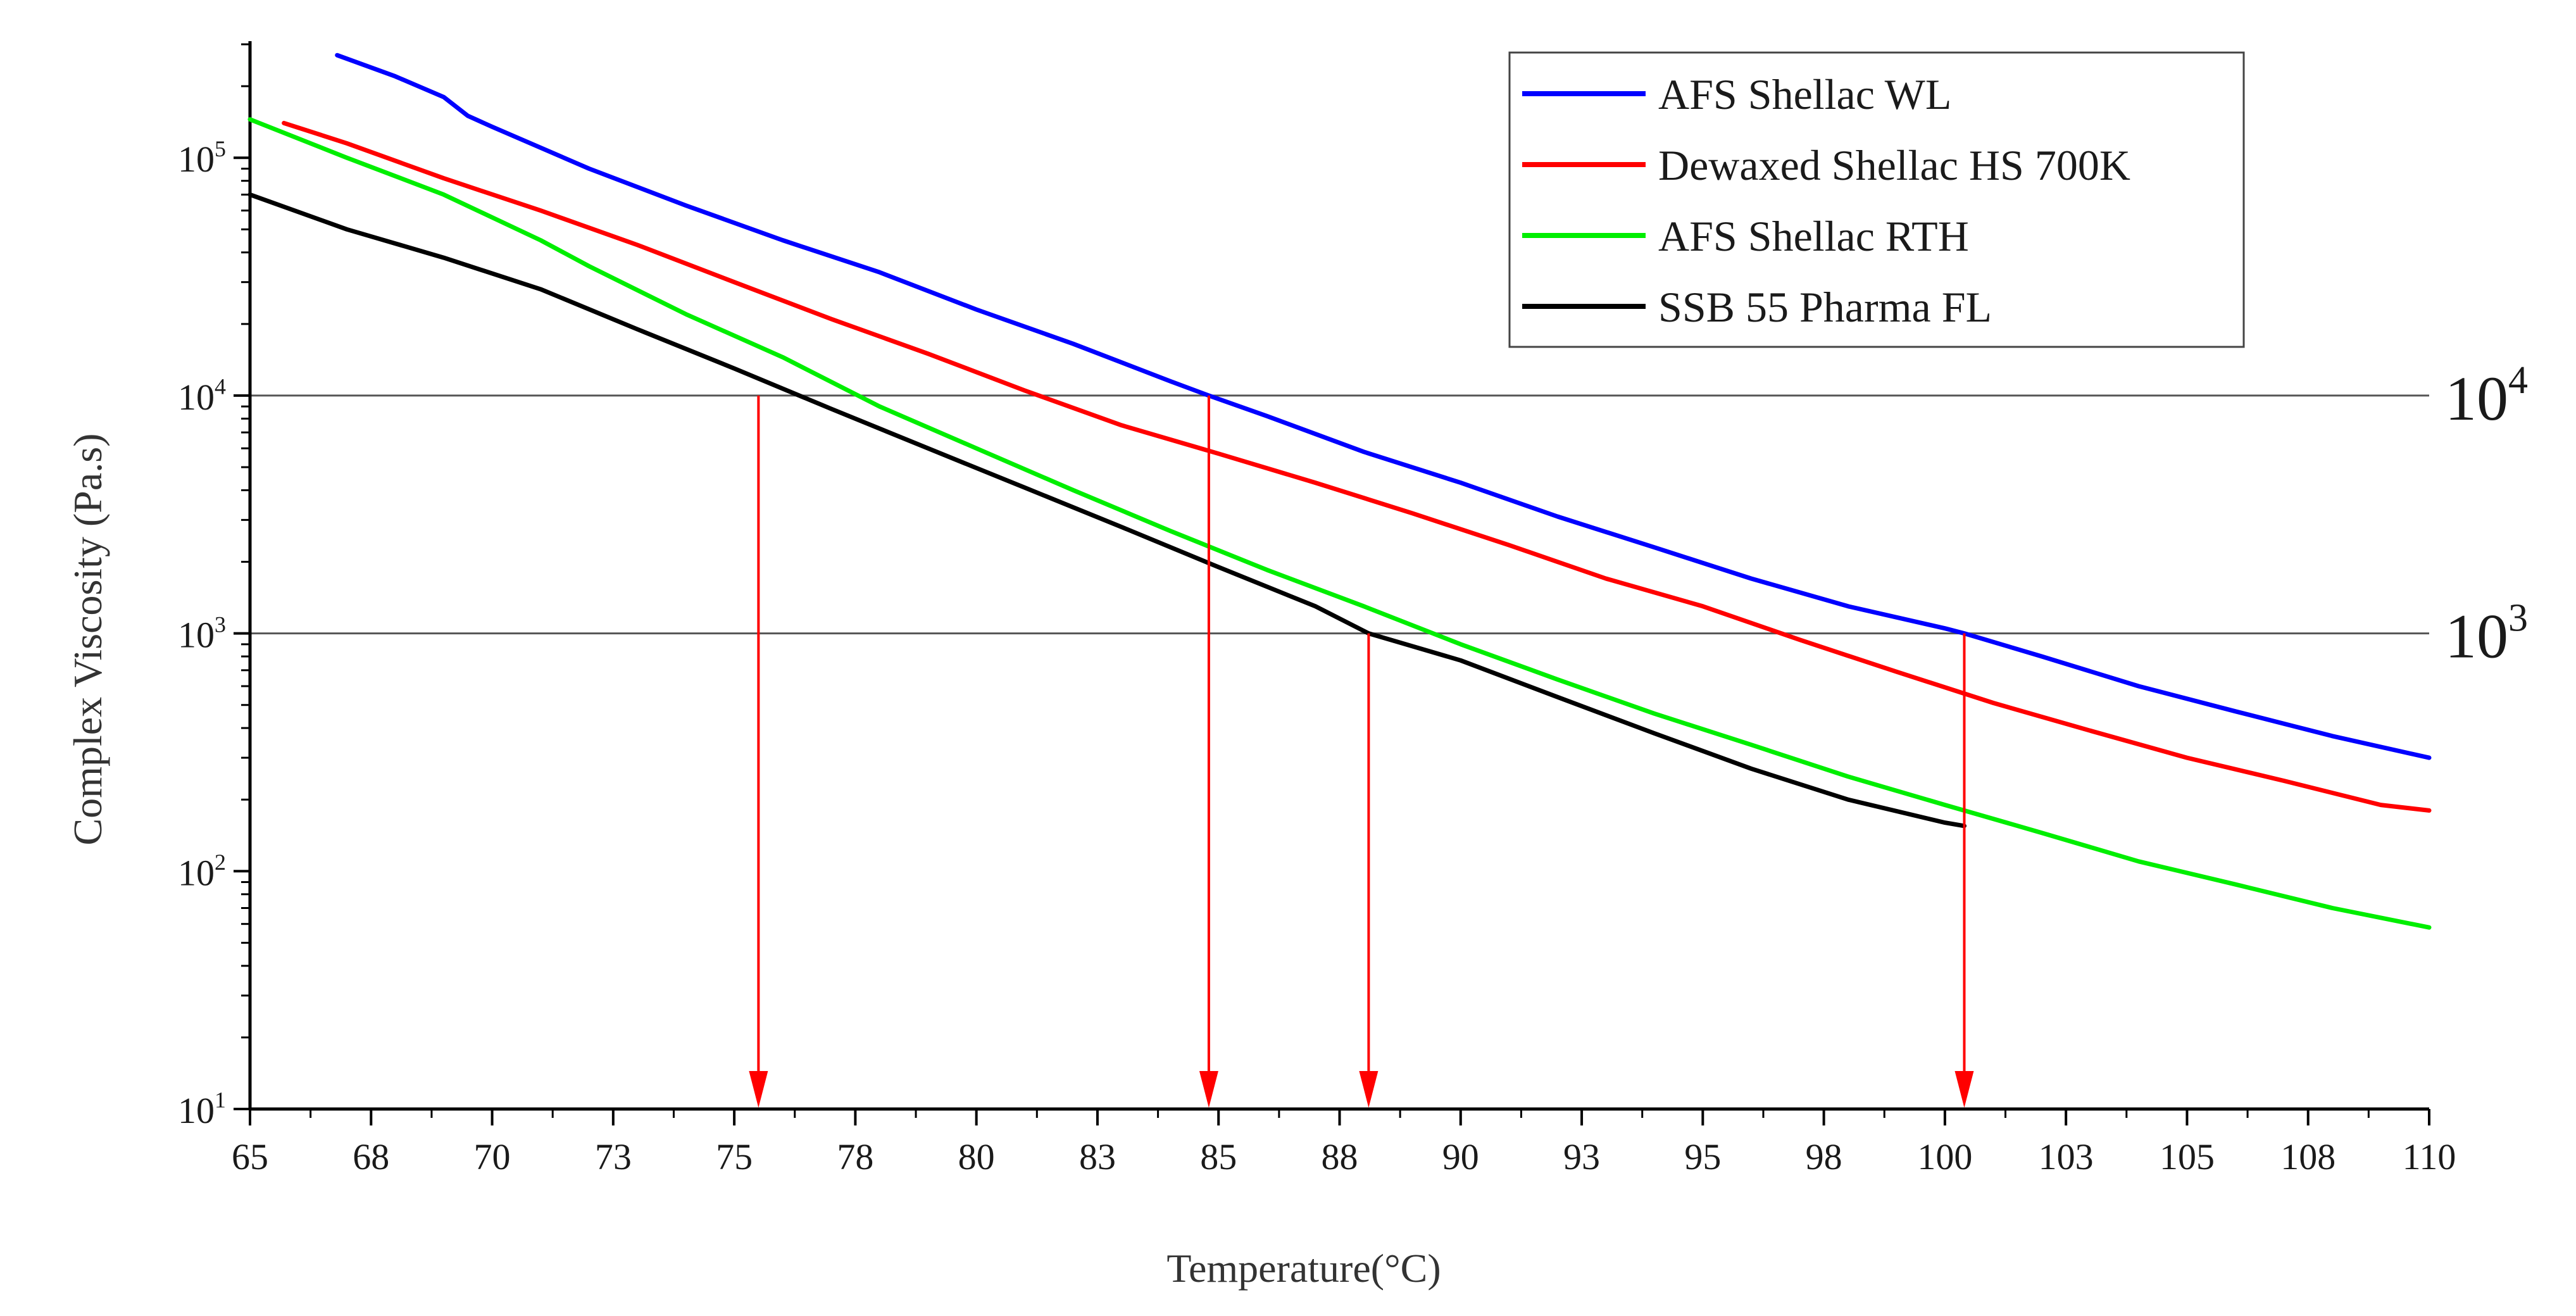  Describe the element at coordinates (735, 1156) in the screenshot. I see `x-tick-label: 75` at that location.